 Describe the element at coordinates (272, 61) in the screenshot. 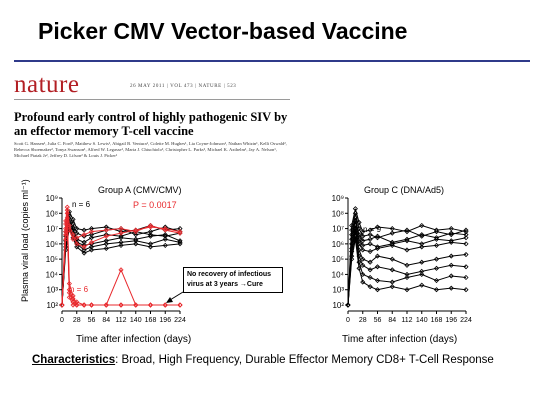

I see `title-divider` at that location.